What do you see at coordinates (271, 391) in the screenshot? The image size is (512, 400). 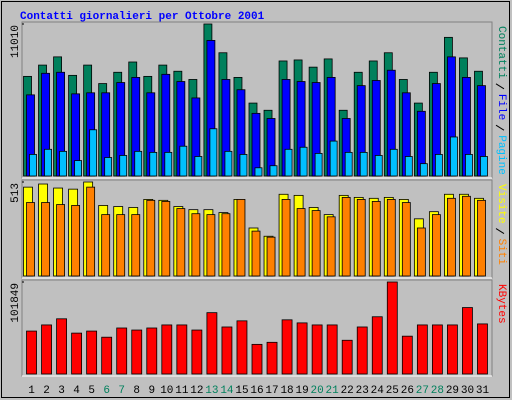 I see `x-tick-label: 17` at bounding box center [271, 391].